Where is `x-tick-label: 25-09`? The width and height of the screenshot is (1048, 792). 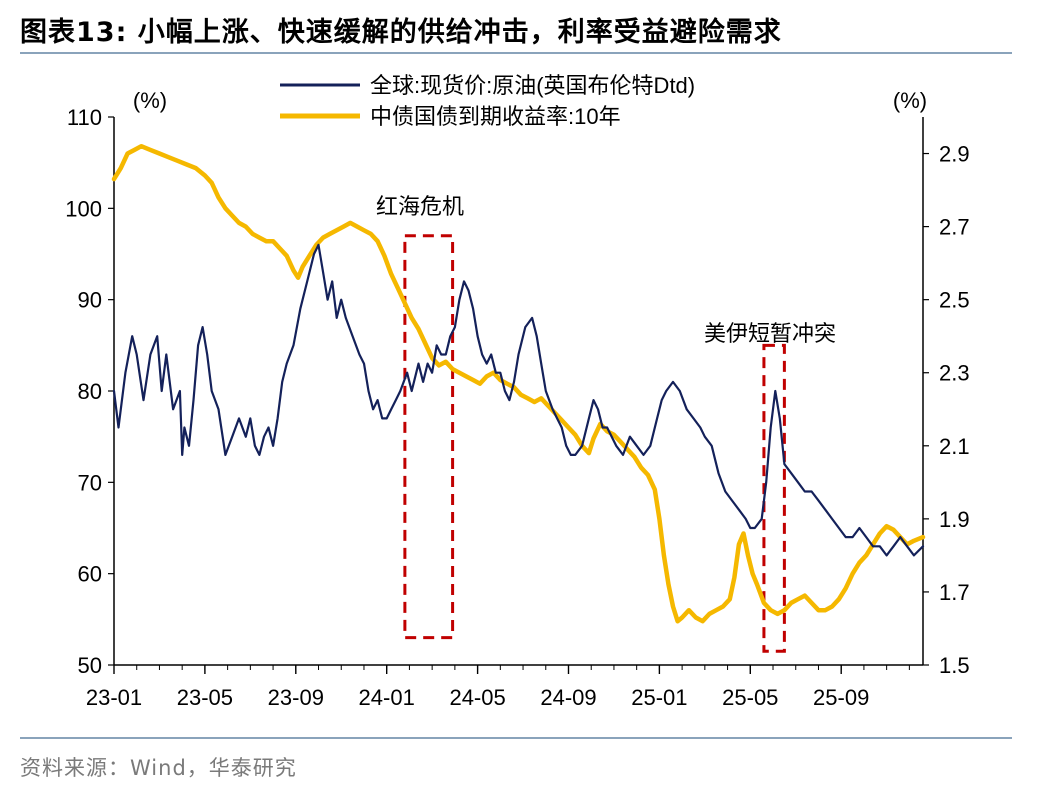 x-tick-label: 25-09 is located at coordinates (841, 697).